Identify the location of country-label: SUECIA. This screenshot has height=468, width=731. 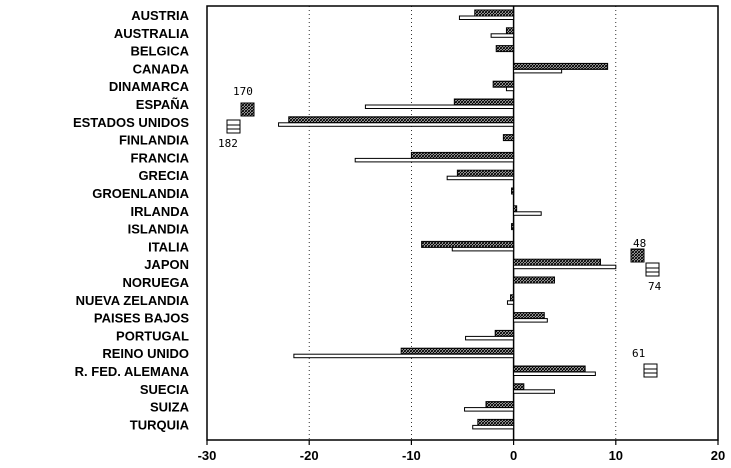
(165, 389).